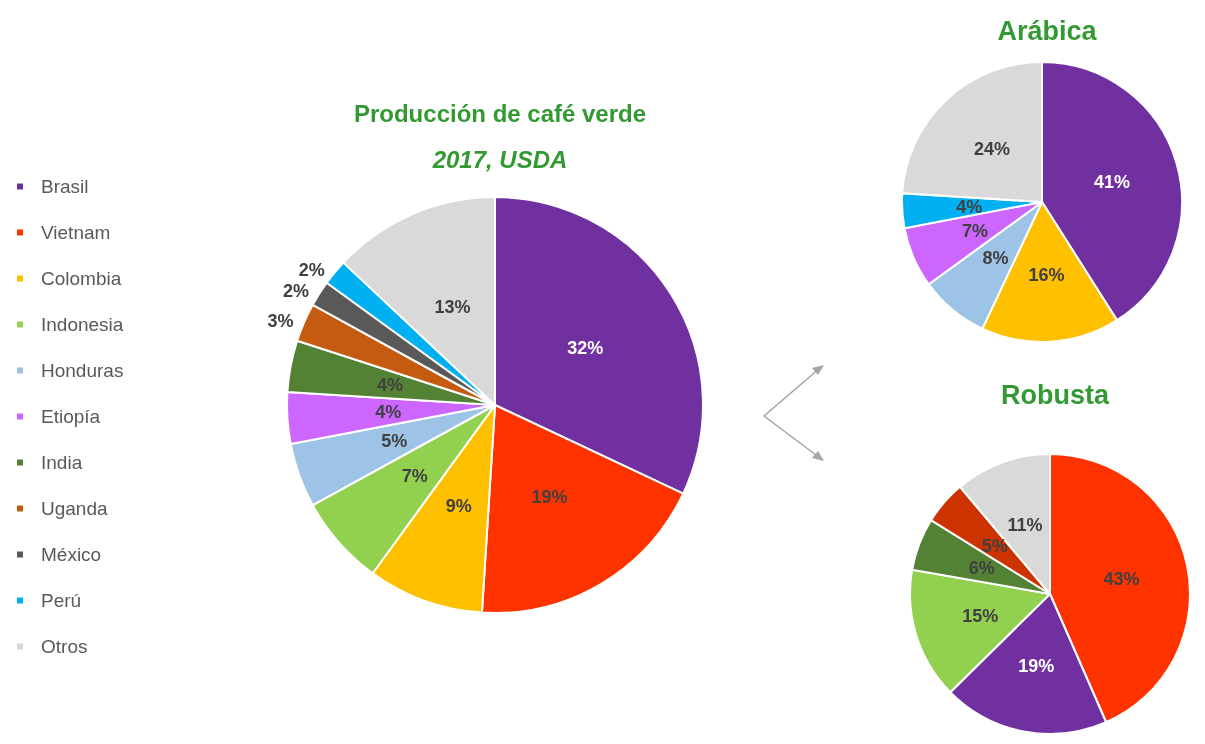 The image size is (1205, 744). I want to click on legend-label: Perú, so click(61, 600).